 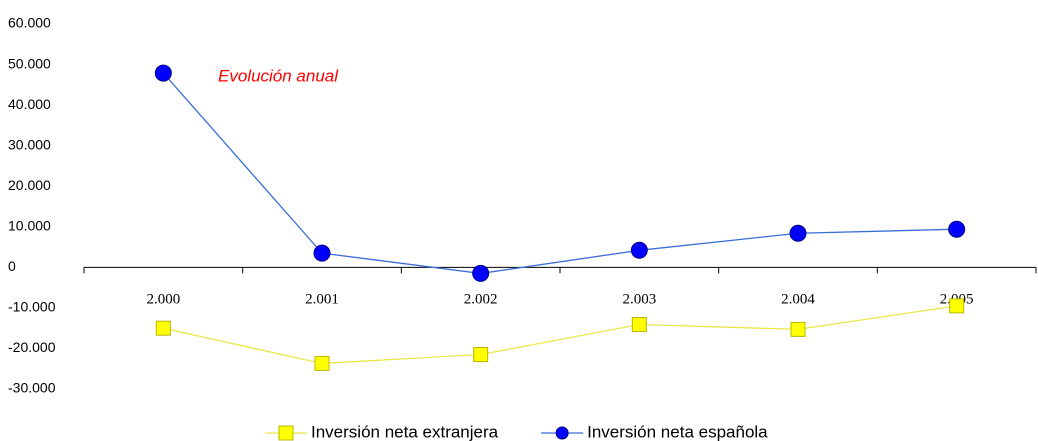 I want to click on annotation: Evolución anual, so click(x=278, y=75).